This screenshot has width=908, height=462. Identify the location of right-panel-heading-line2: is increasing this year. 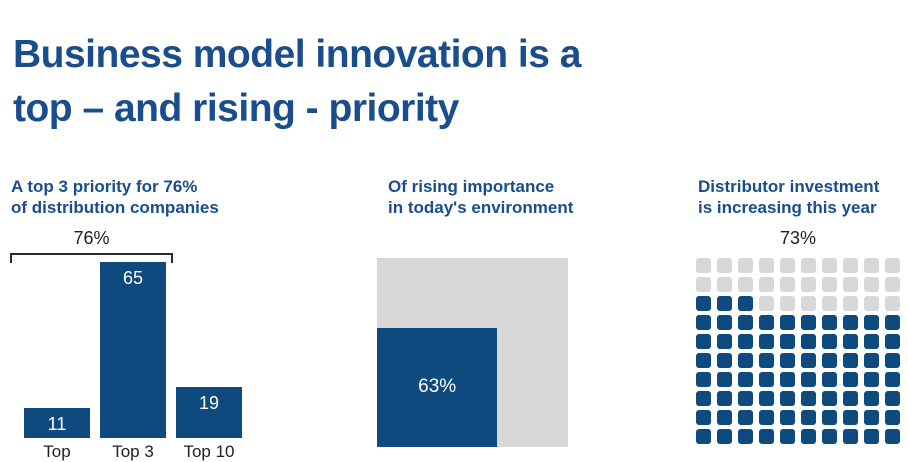
(787, 207).